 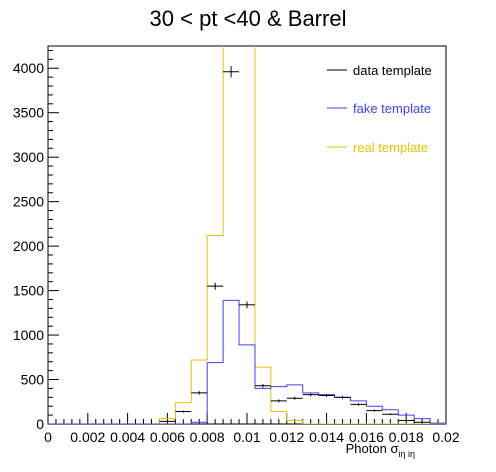 I want to click on x-tick-label: 0, so click(x=48, y=437).